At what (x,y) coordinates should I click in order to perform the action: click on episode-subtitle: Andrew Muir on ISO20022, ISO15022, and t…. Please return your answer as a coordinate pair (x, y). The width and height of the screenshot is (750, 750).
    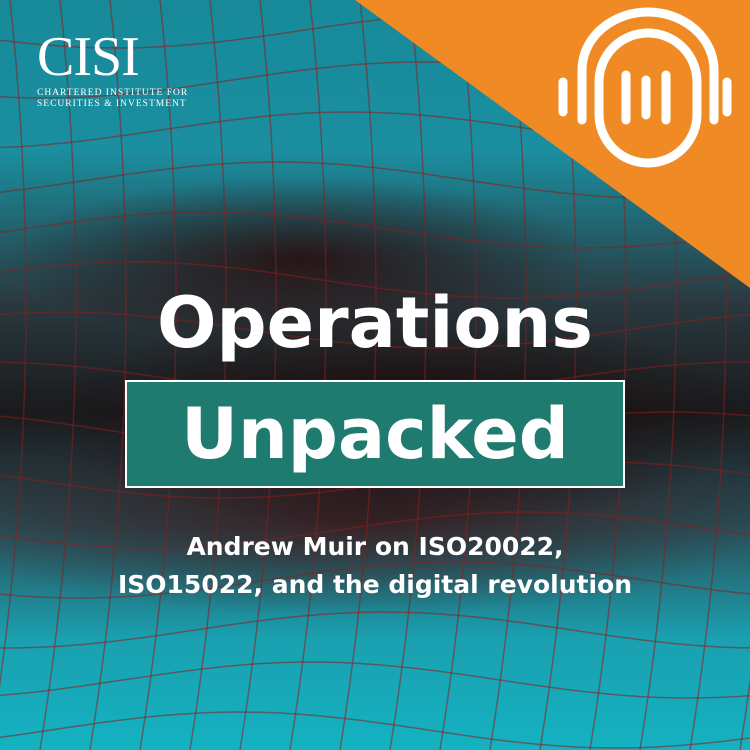
    Looking at the image, I should click on (375, 566).